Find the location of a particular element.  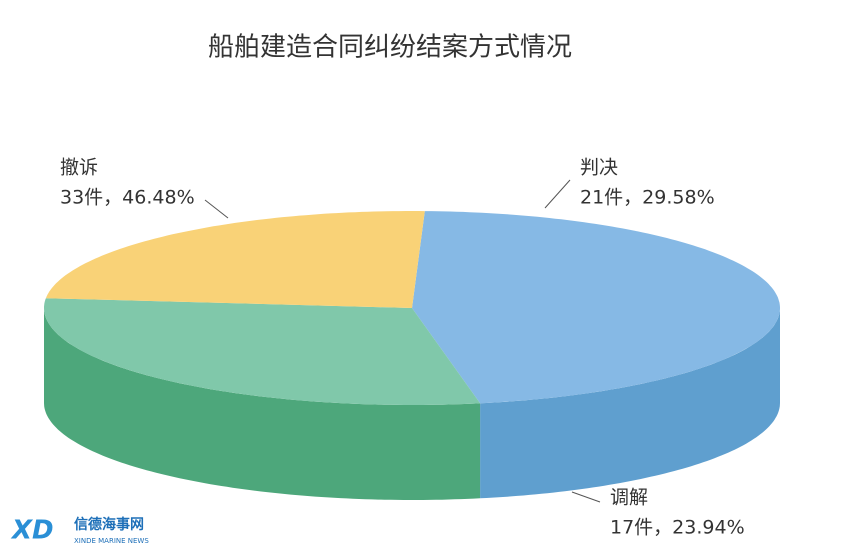

category-label: 判决 is located at coordinates (599, 168).